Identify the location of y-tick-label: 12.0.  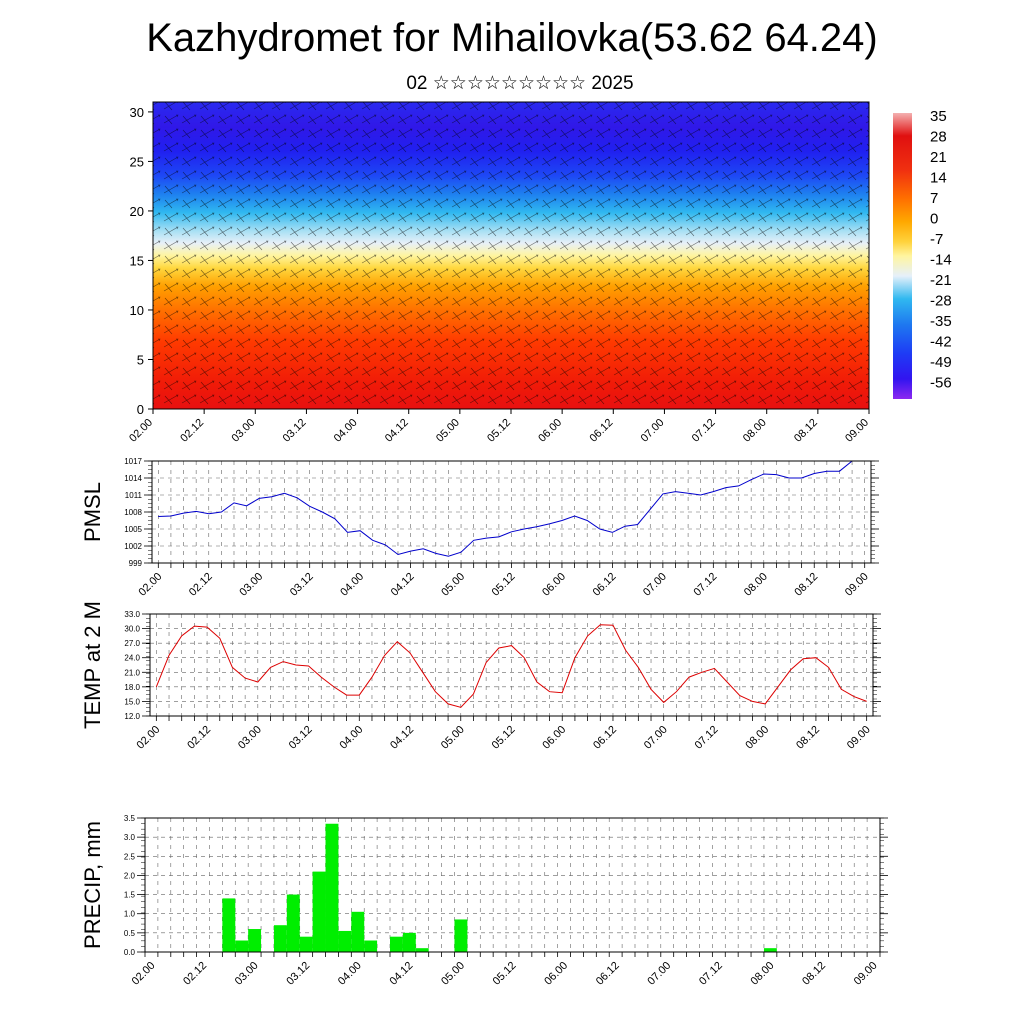
(132, 716).